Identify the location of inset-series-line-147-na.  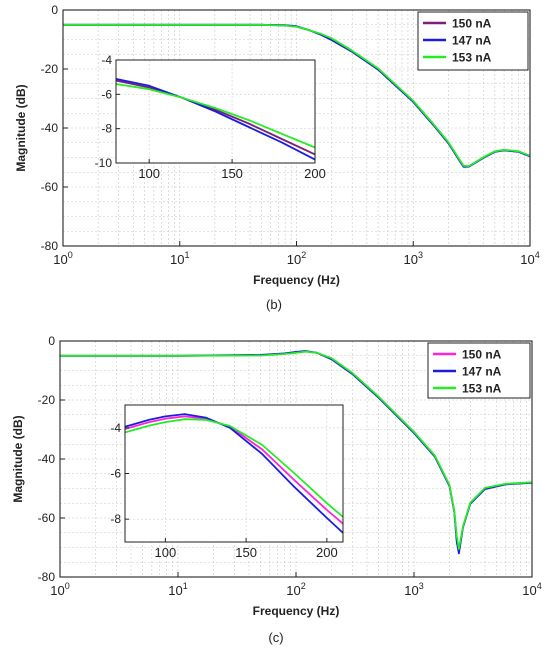
(215, 119).